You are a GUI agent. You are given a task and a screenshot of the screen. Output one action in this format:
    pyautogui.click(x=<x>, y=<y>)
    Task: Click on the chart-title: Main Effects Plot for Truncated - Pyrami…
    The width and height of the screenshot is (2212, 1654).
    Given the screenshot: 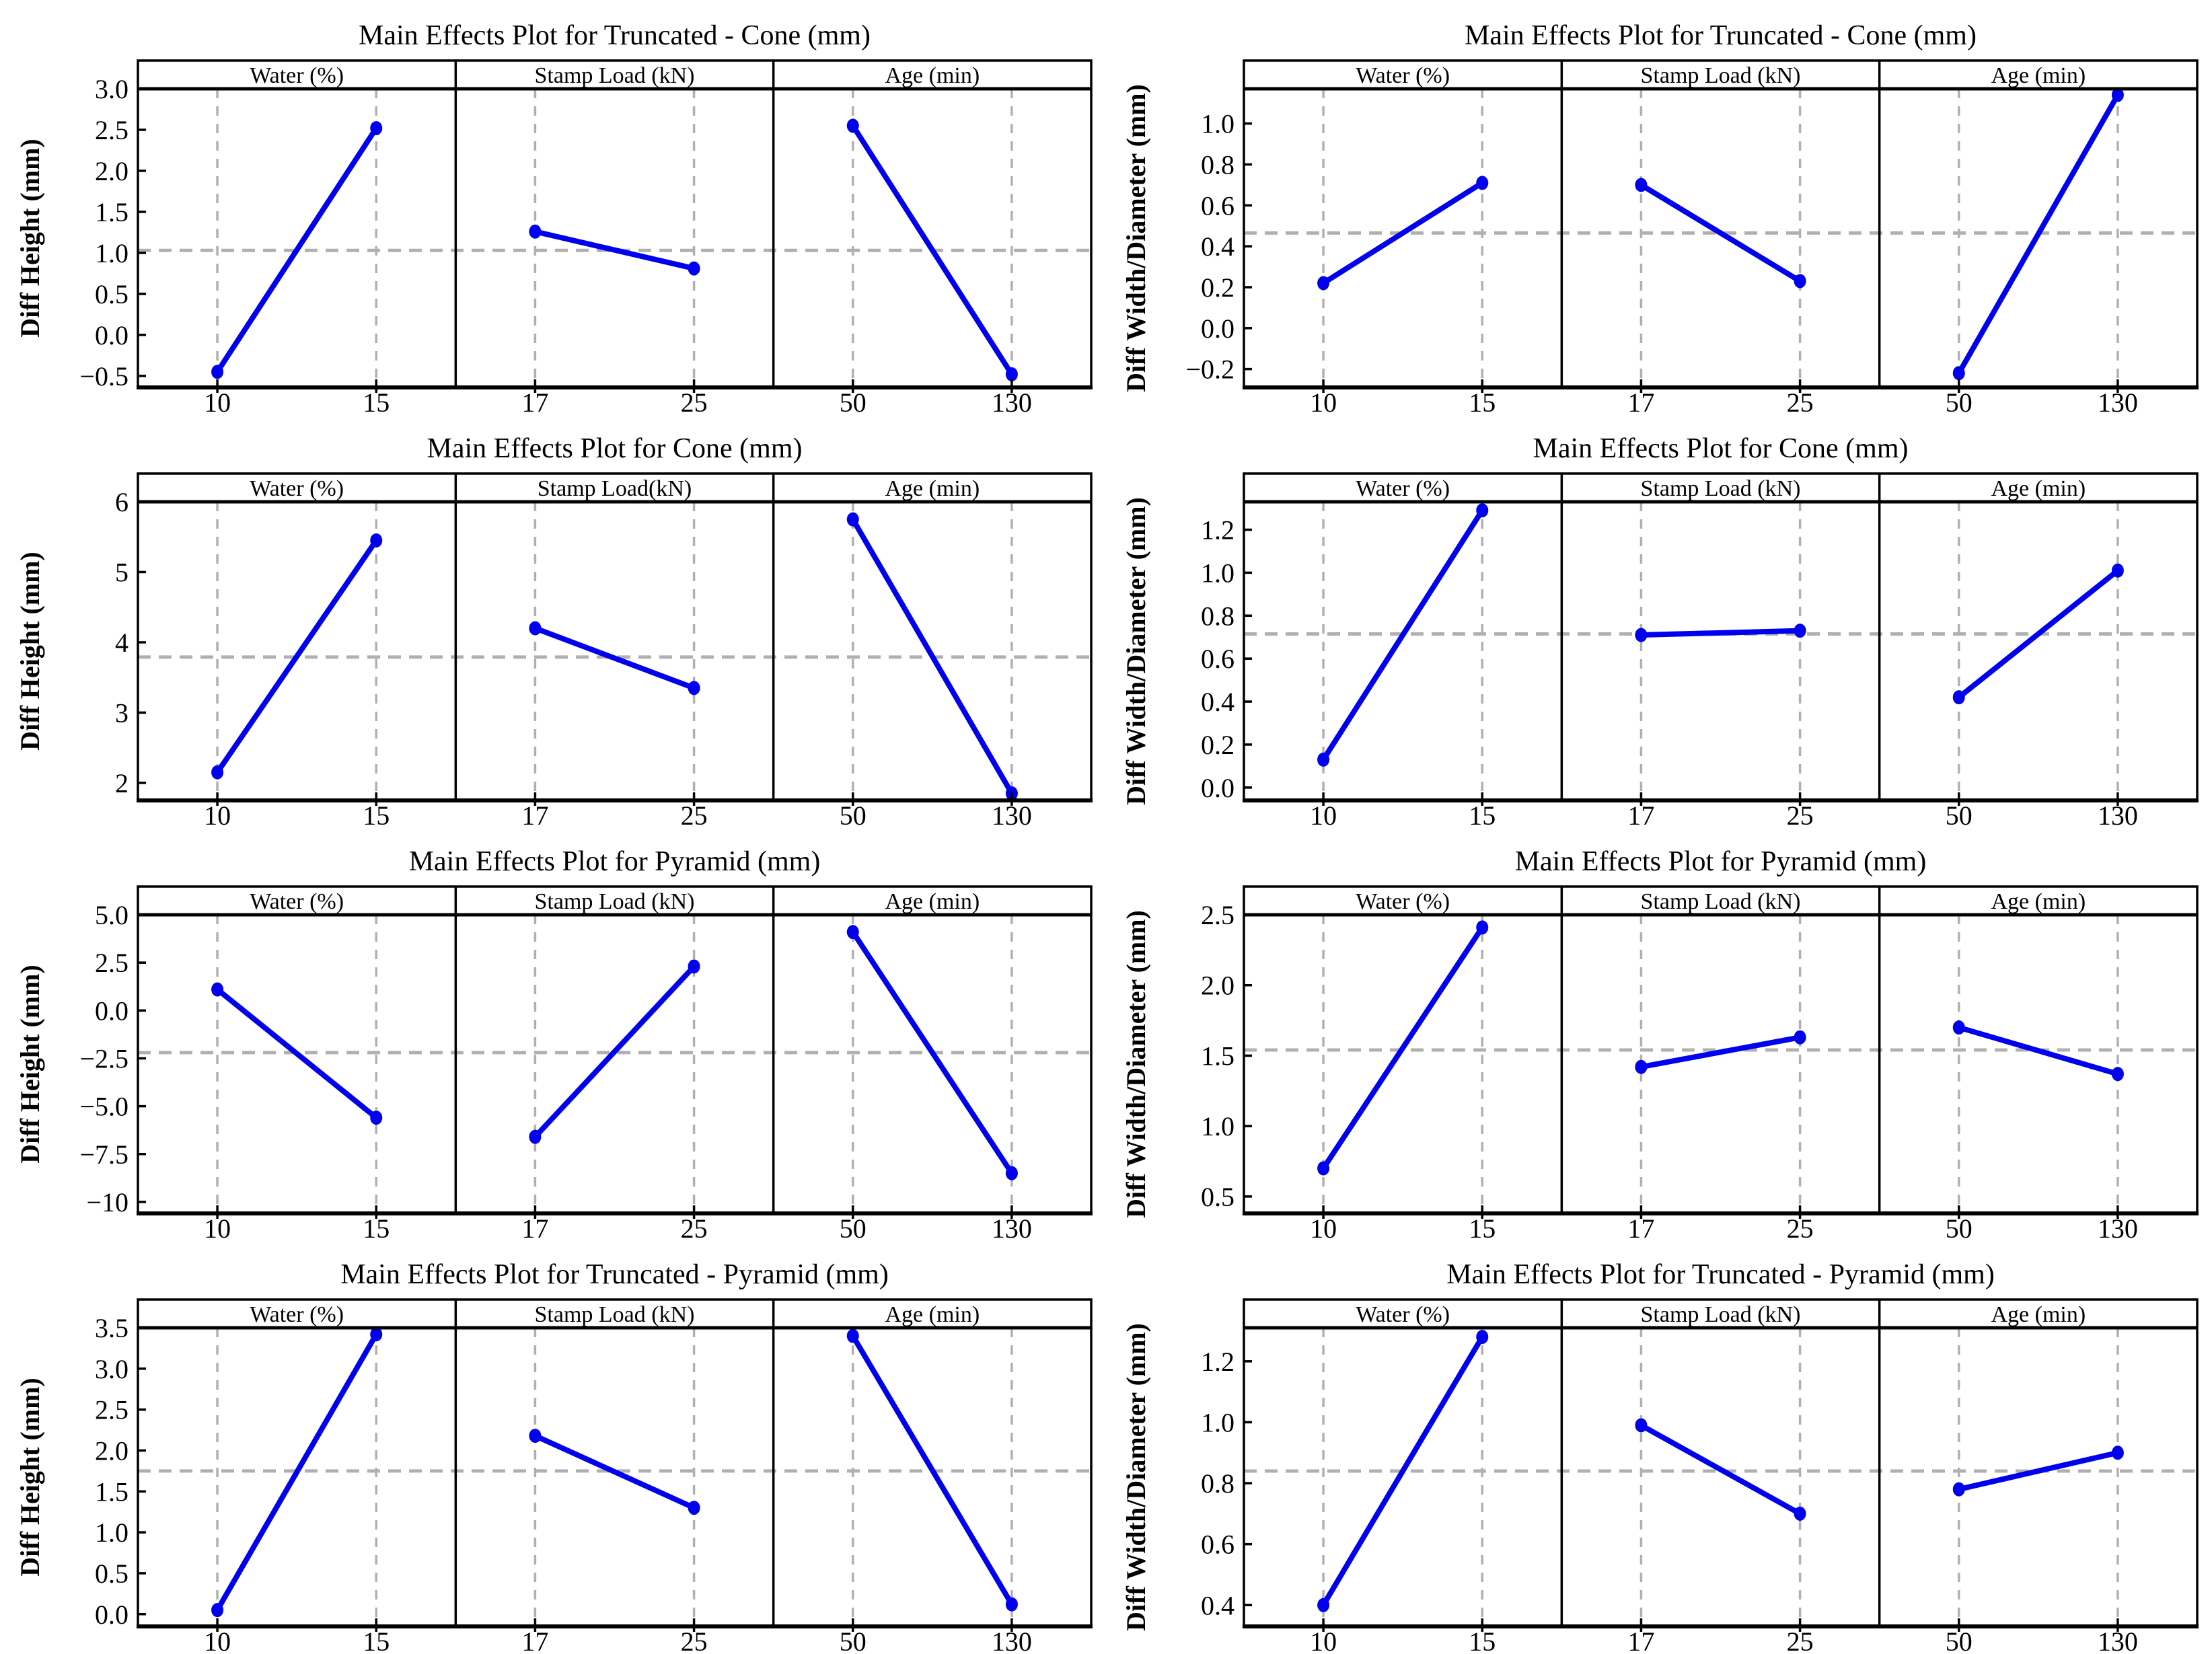 What is the action you would take?
    pyautogui.click(x=614, y=1274)
    